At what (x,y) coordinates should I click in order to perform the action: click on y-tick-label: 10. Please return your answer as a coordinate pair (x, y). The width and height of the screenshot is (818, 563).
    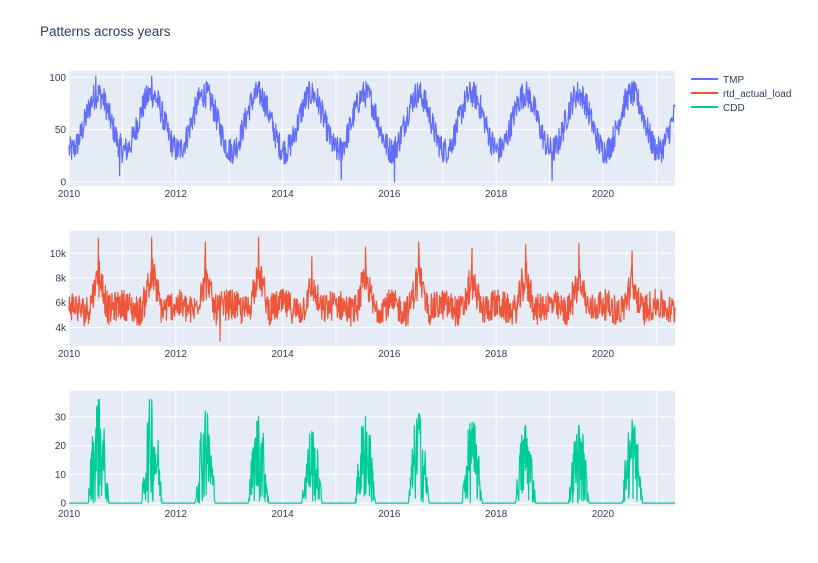
    Looking at the image, I should click on (61, 475).